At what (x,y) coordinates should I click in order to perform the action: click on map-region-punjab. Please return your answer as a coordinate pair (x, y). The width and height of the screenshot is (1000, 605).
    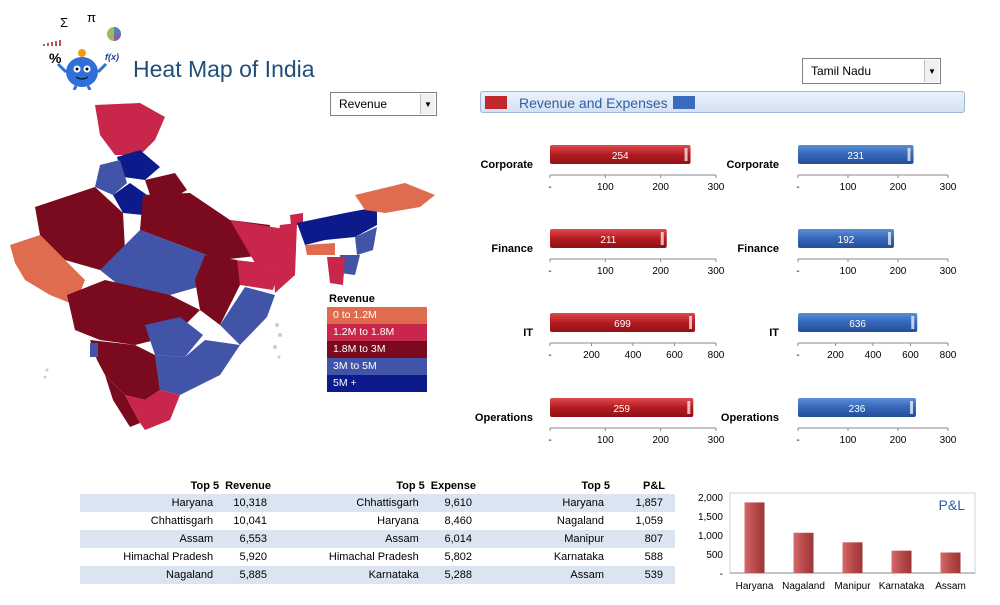
    Looking at the image, I should click on (111, 177).